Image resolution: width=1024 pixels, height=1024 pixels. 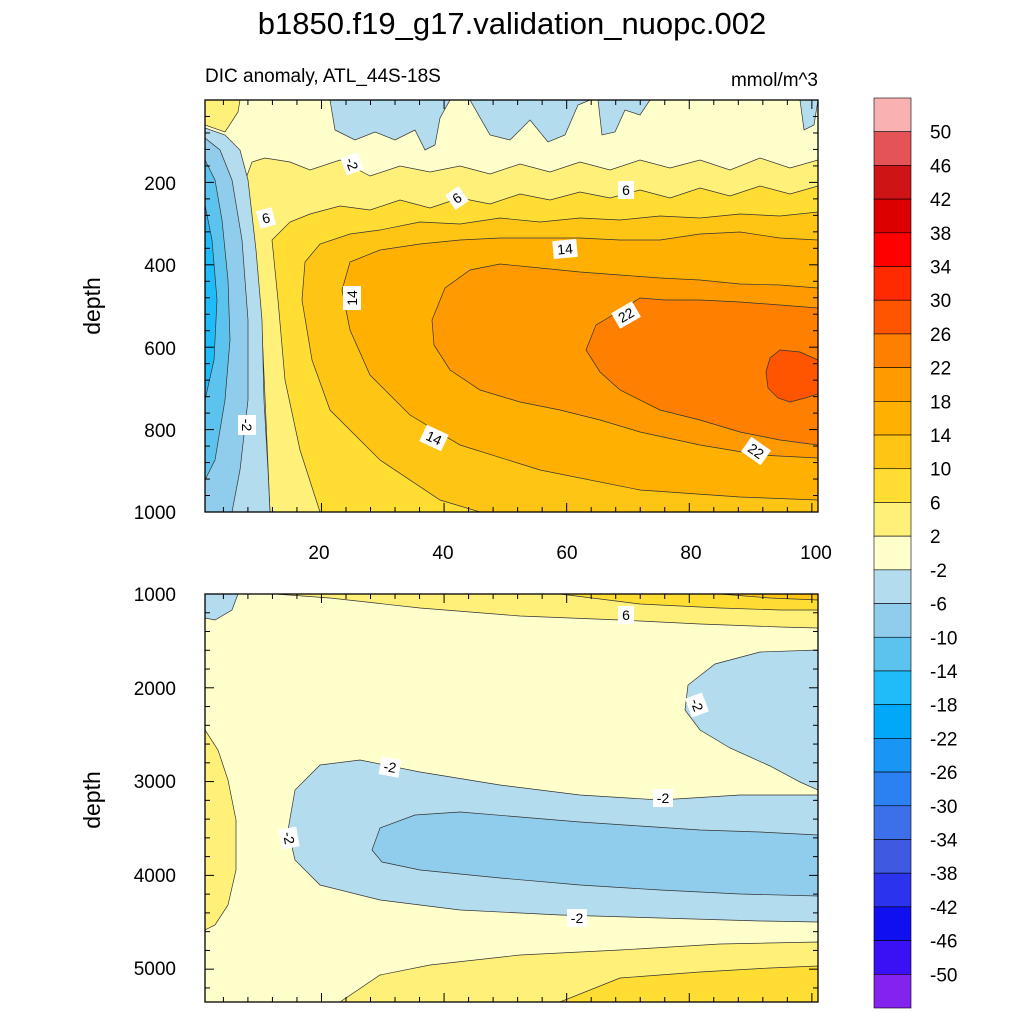 I want to click on colorbar-label: -30, so click(x=943, y=807).